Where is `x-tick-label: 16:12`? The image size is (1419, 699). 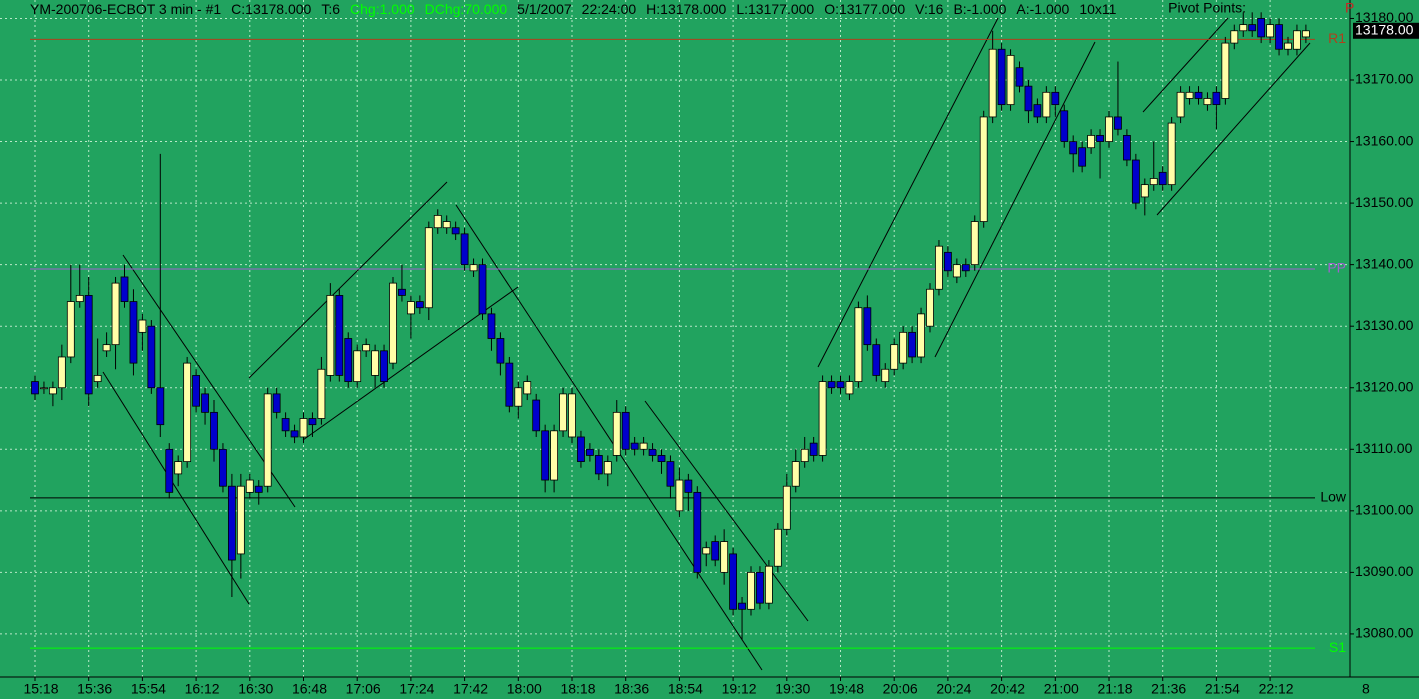 x-tick-label: 16:12 is located at coordinates (202, 689).